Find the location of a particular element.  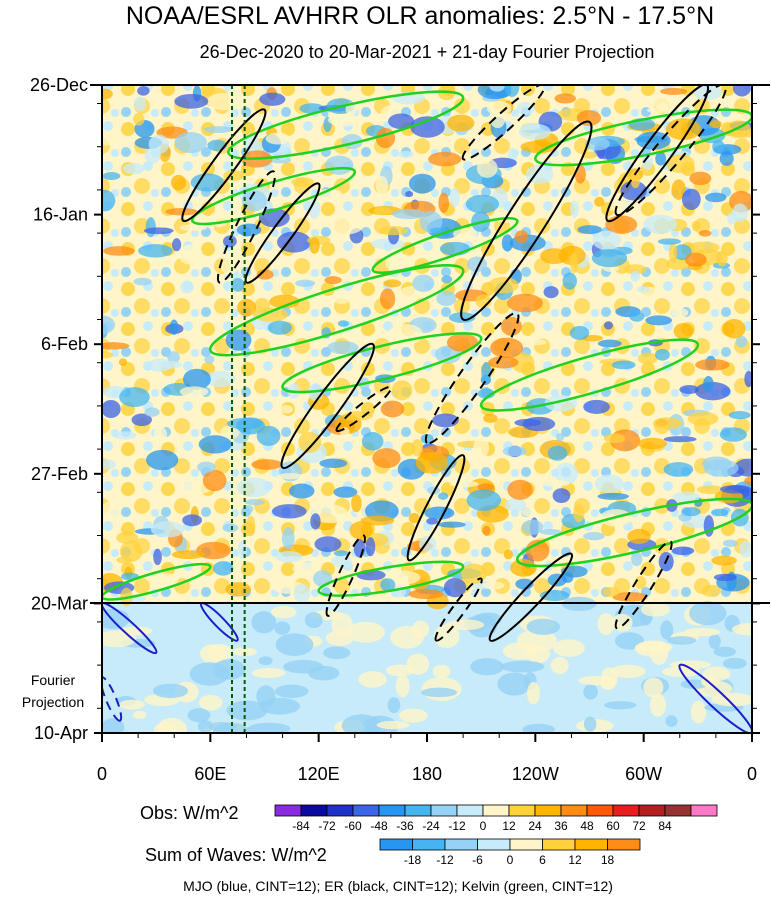

projection-label-line1: Fourier is located at coordinates (53, 680).